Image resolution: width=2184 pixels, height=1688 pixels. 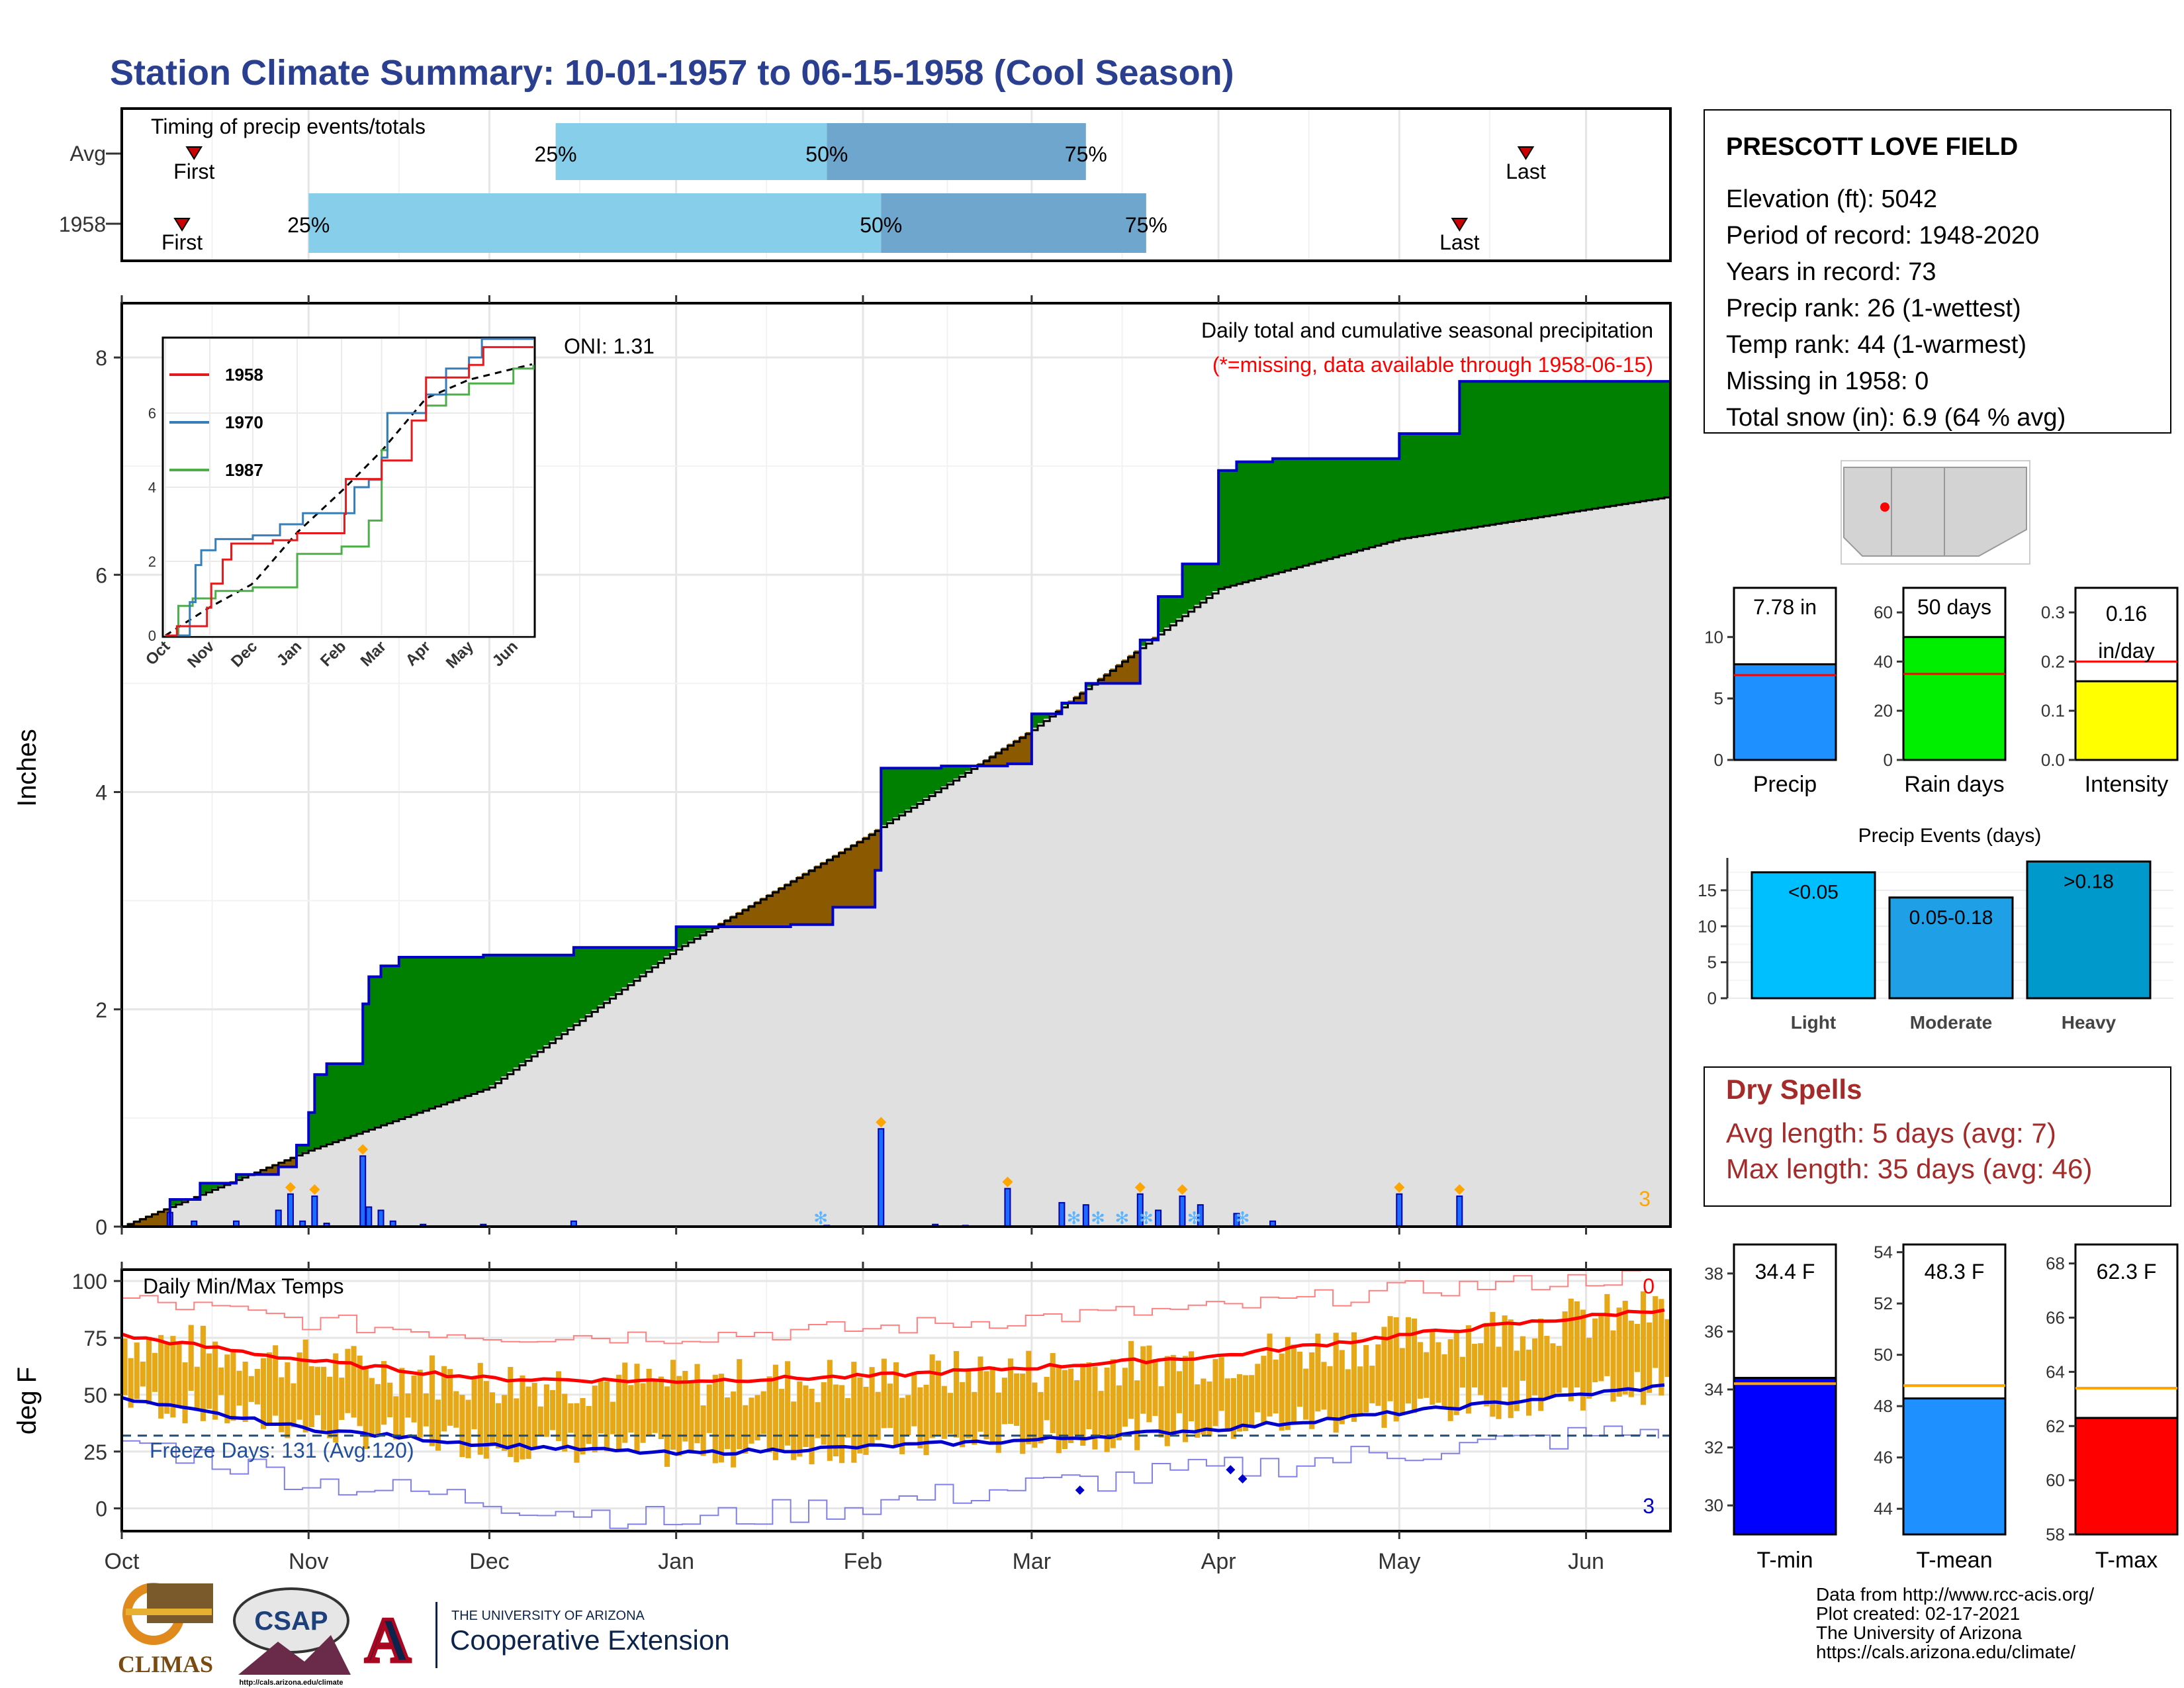 I want to click on rain-days-summary-tick-label: 40, so click(x=1883, y=661).